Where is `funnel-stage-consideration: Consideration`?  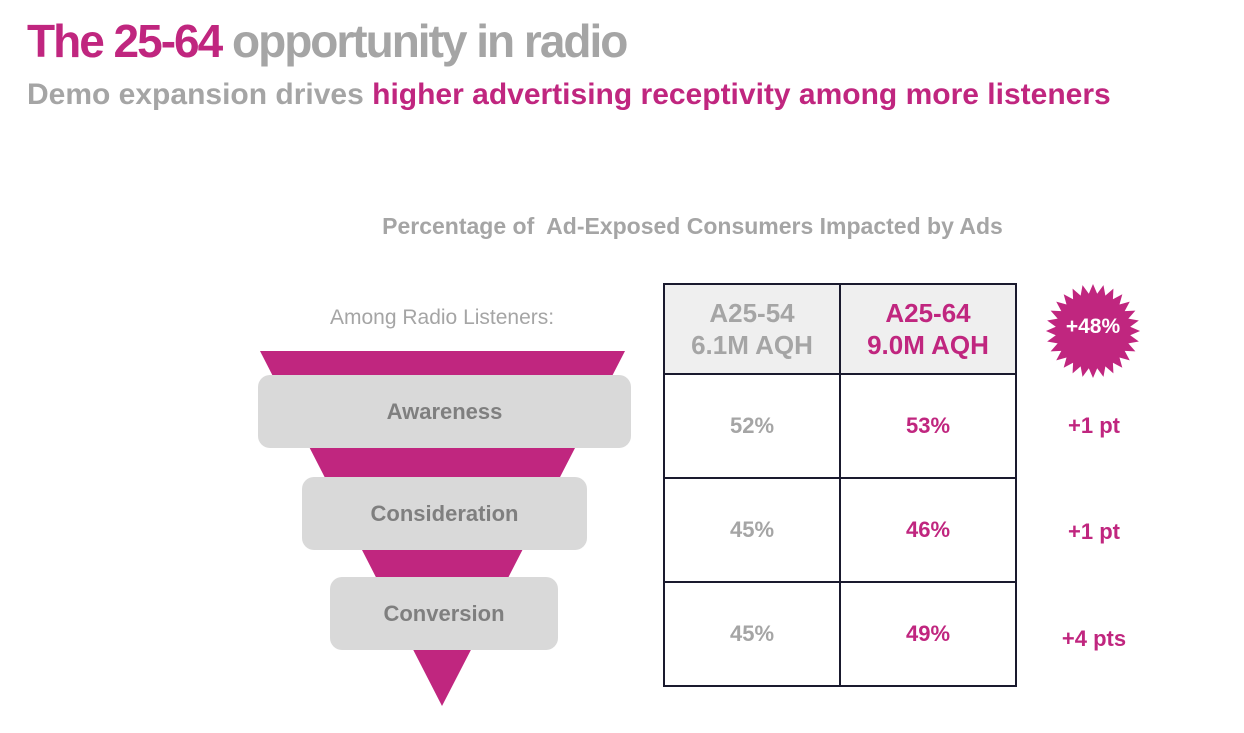 funnel-stage-consideration: Consideration is located at coordinates (444, 513).